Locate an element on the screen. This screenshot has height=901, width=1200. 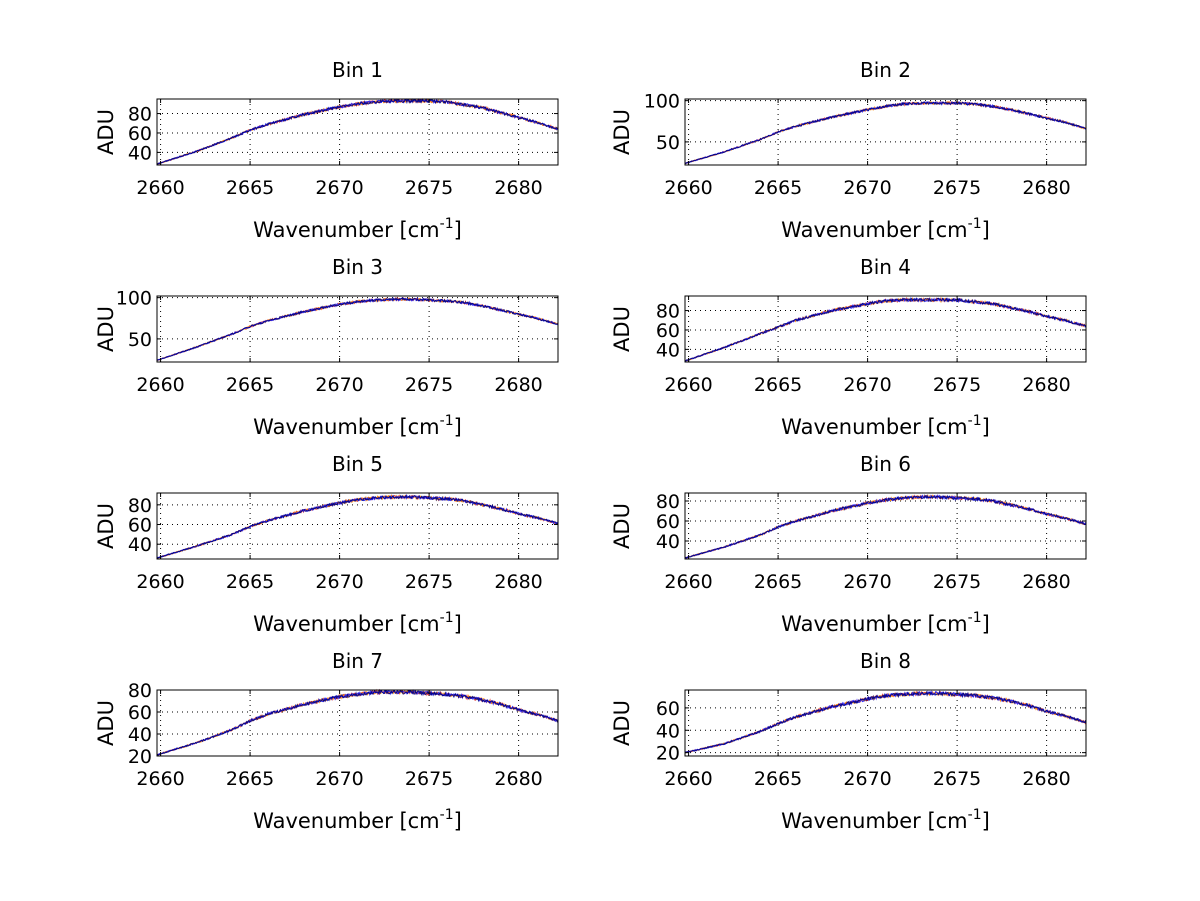
subplot-title: Bin 1 is located at coordinates (357, 70).